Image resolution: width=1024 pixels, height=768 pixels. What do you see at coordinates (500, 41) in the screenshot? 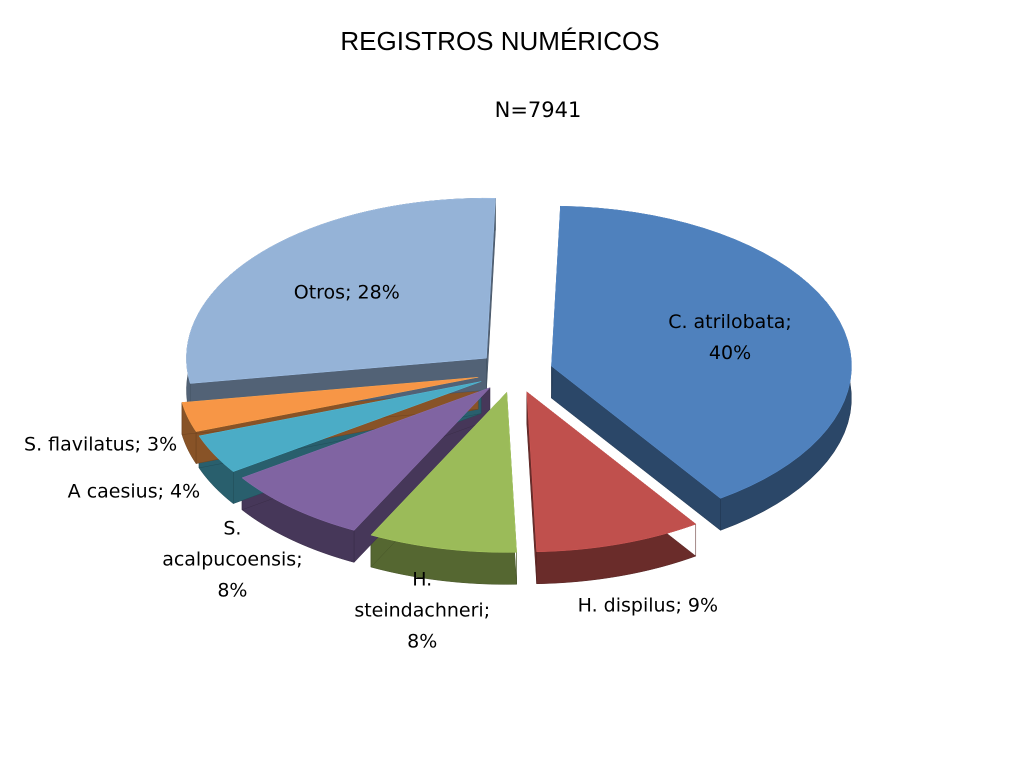
I see `chart-title: REGISTROS NUMÉRICOS` at bounding box center [500, 41].